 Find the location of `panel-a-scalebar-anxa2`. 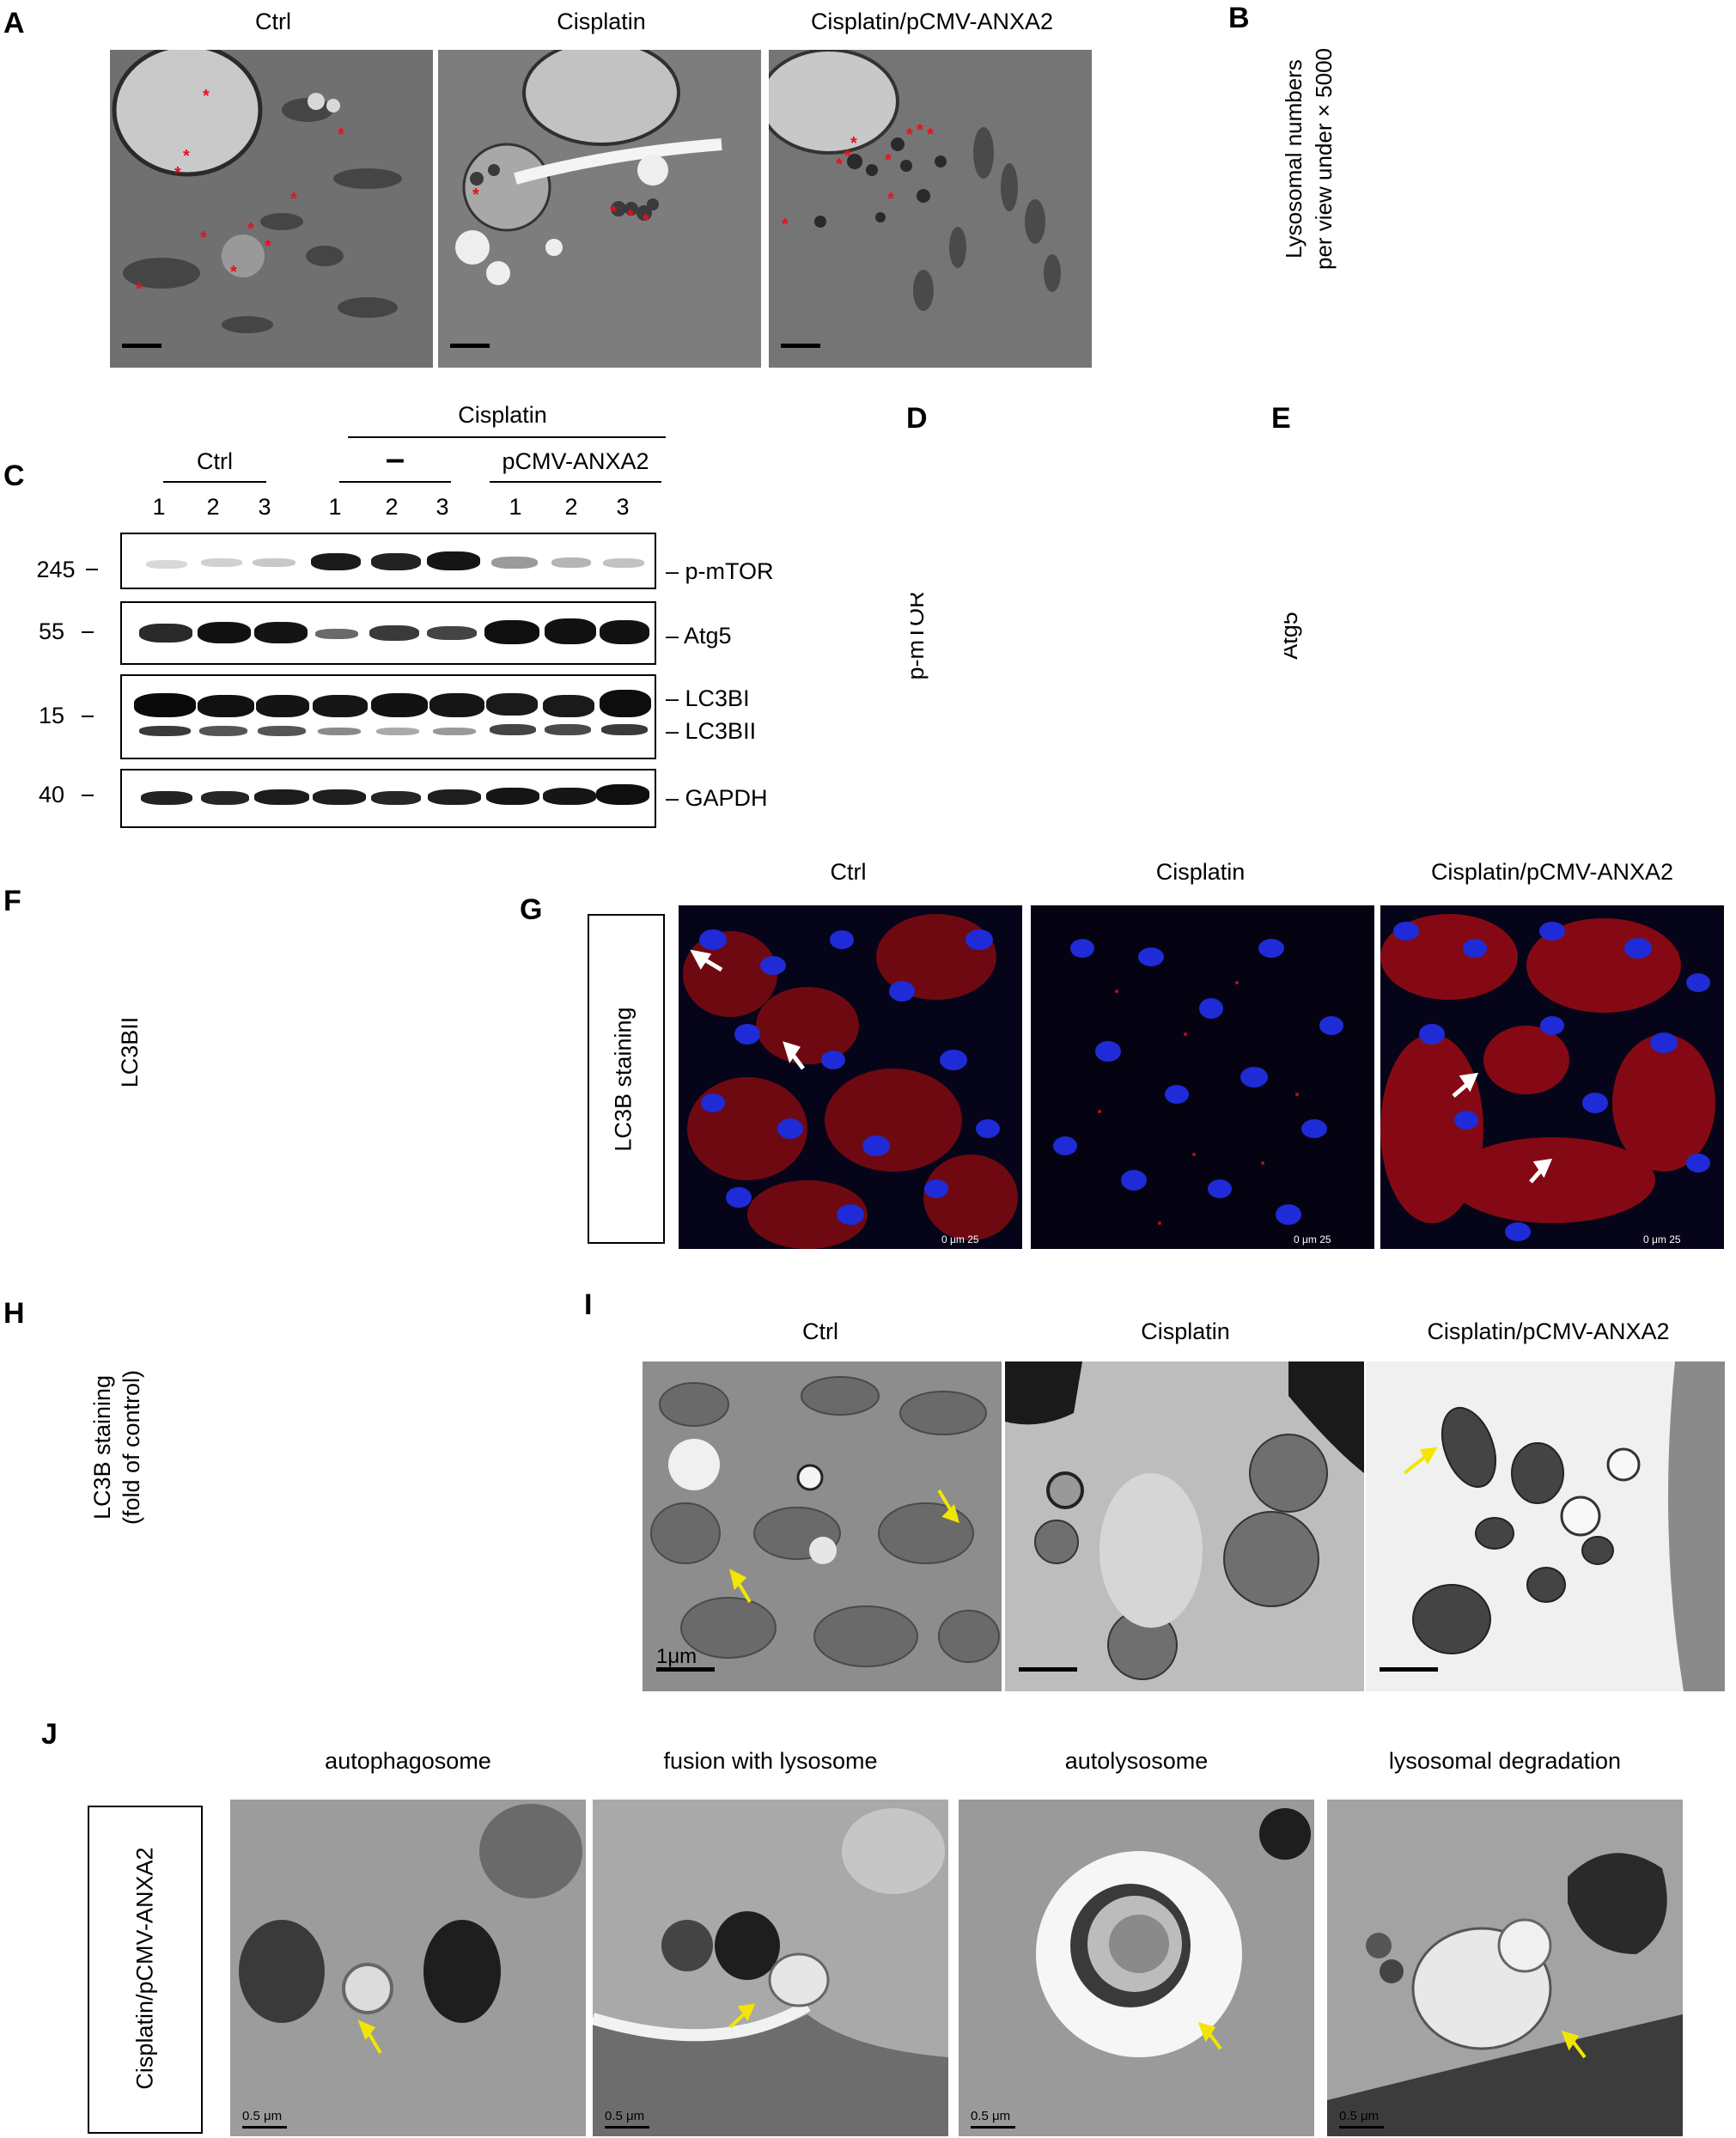

panel-a-scalebar-anxa2 is located at coordinates (800, 346).